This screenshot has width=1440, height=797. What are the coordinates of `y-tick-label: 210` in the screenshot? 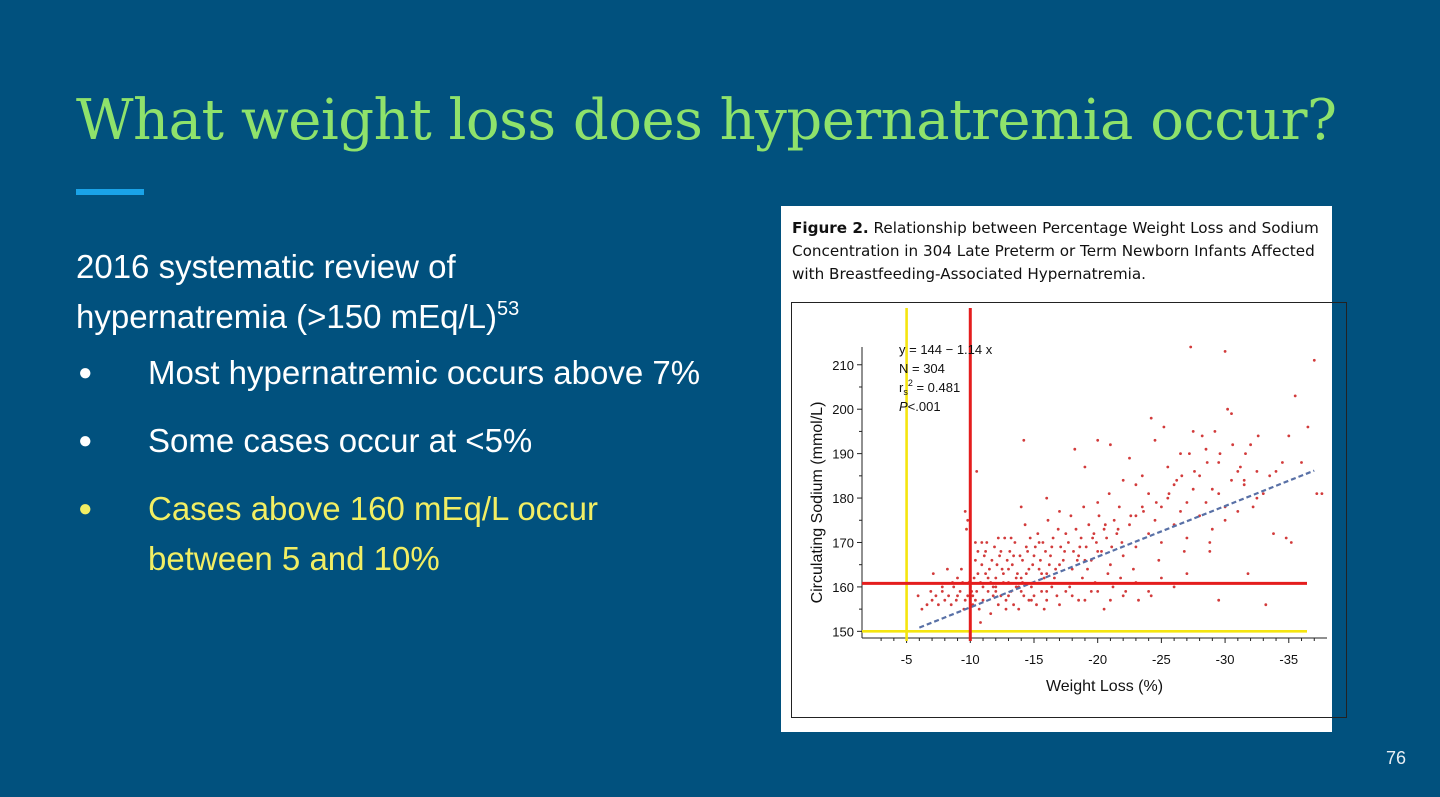 It's located at (843, 365).